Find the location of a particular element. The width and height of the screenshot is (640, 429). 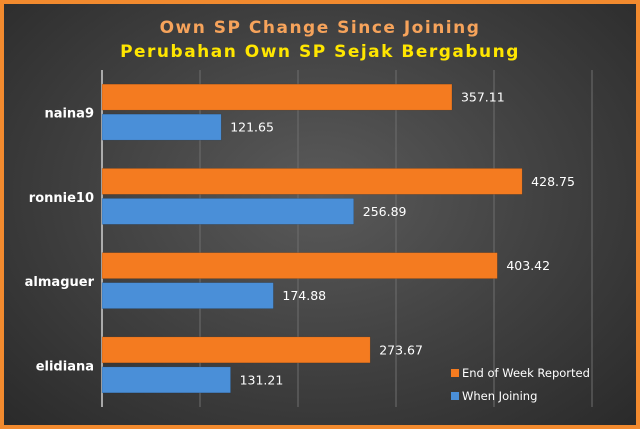

data-label: 403.42 is located at coordinates (528, 265).